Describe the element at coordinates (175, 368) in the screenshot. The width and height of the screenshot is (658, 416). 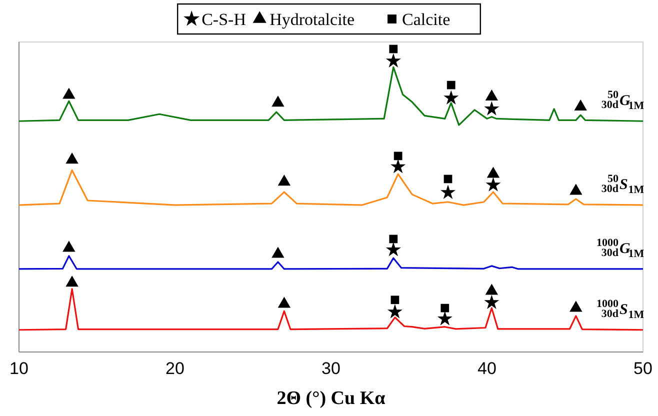
I see `x-tick-label: 20` at that location.